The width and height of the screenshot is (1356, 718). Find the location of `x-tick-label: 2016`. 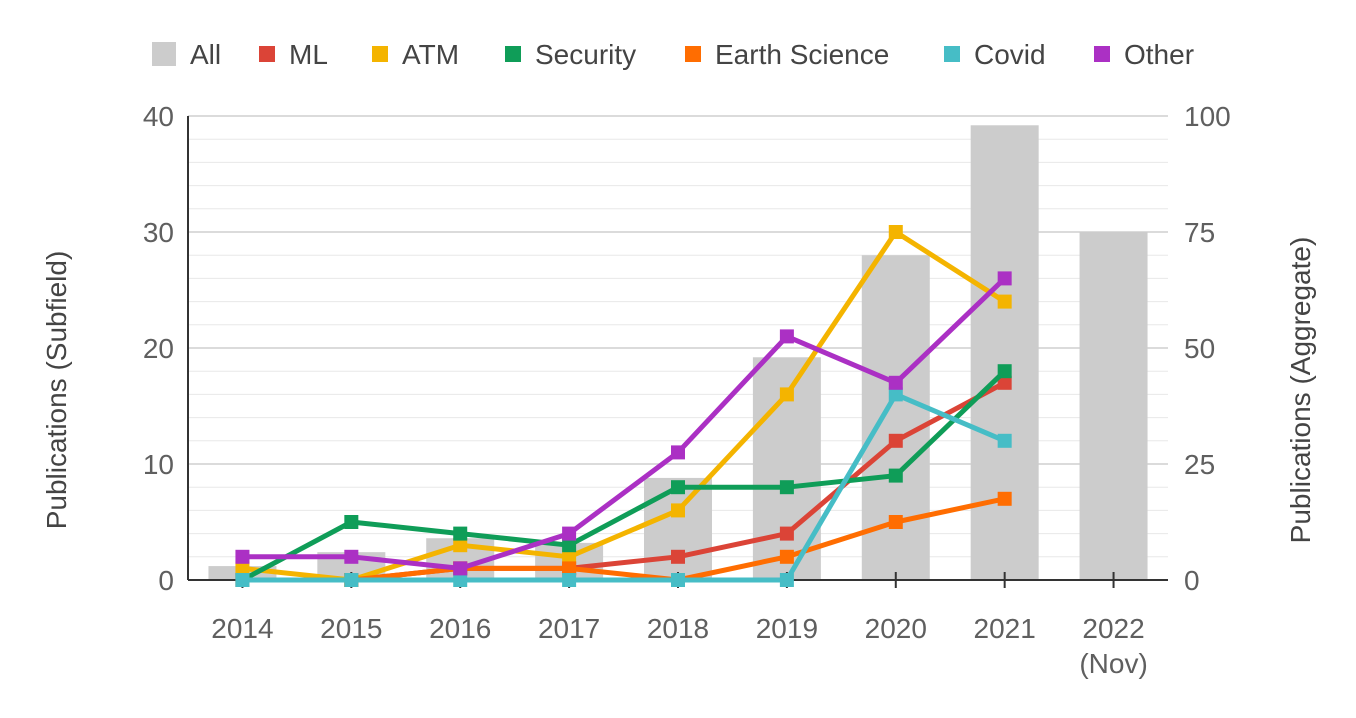

x-tick-label: 2016 is located at coordinates (460, 628).